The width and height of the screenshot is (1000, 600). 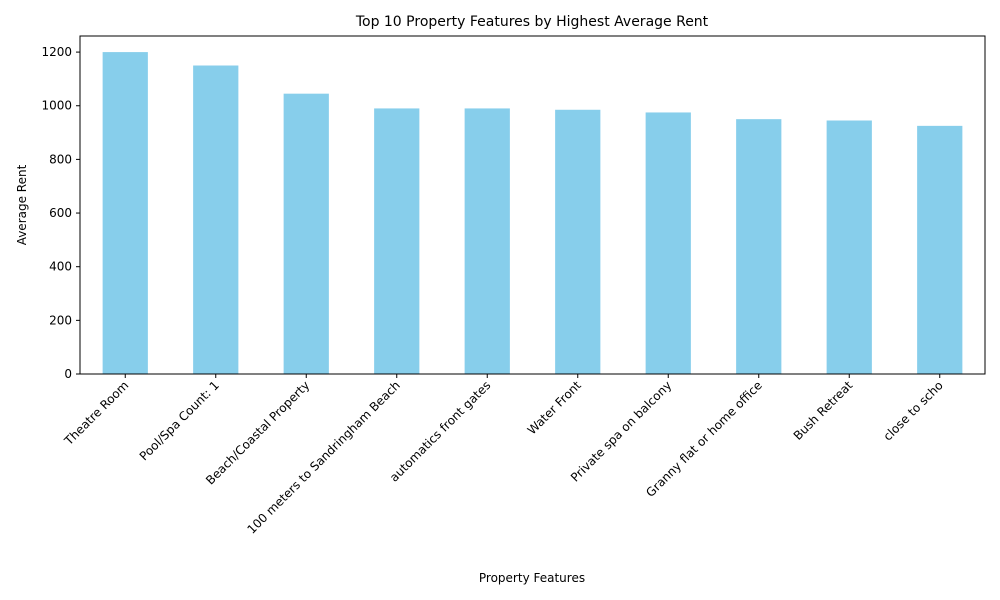 I want to click on y-tick-label: 0, so click(x=68, y=374).